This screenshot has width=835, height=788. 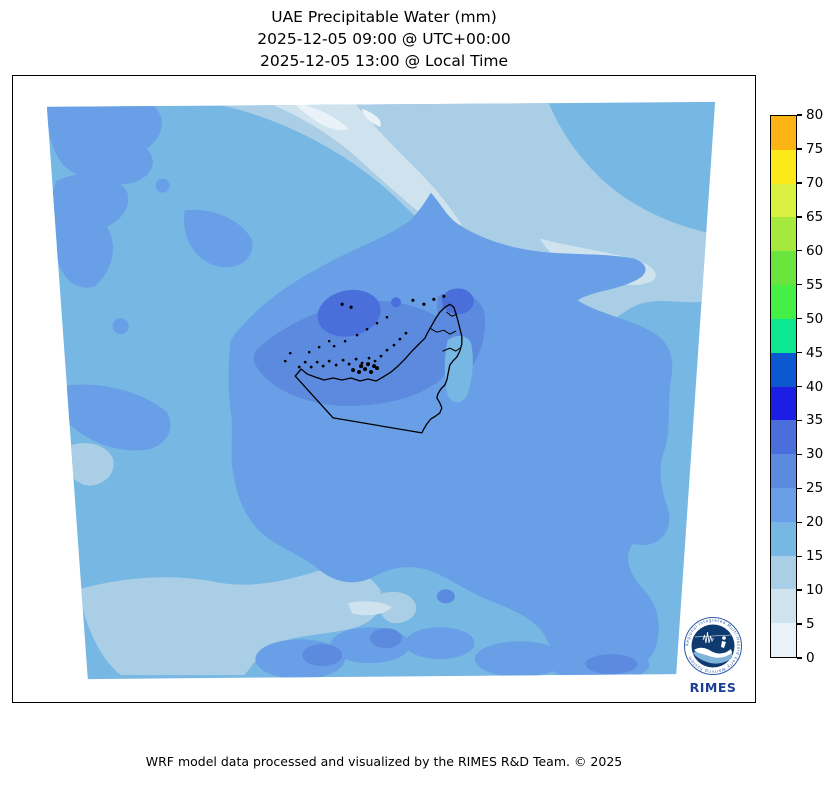 What do you see at coordinates (384, 61) in the screenshot?
I see `title-line-local-time: 2025-12-05 13:00 @ Local Time` at bounding box center [384, 61].